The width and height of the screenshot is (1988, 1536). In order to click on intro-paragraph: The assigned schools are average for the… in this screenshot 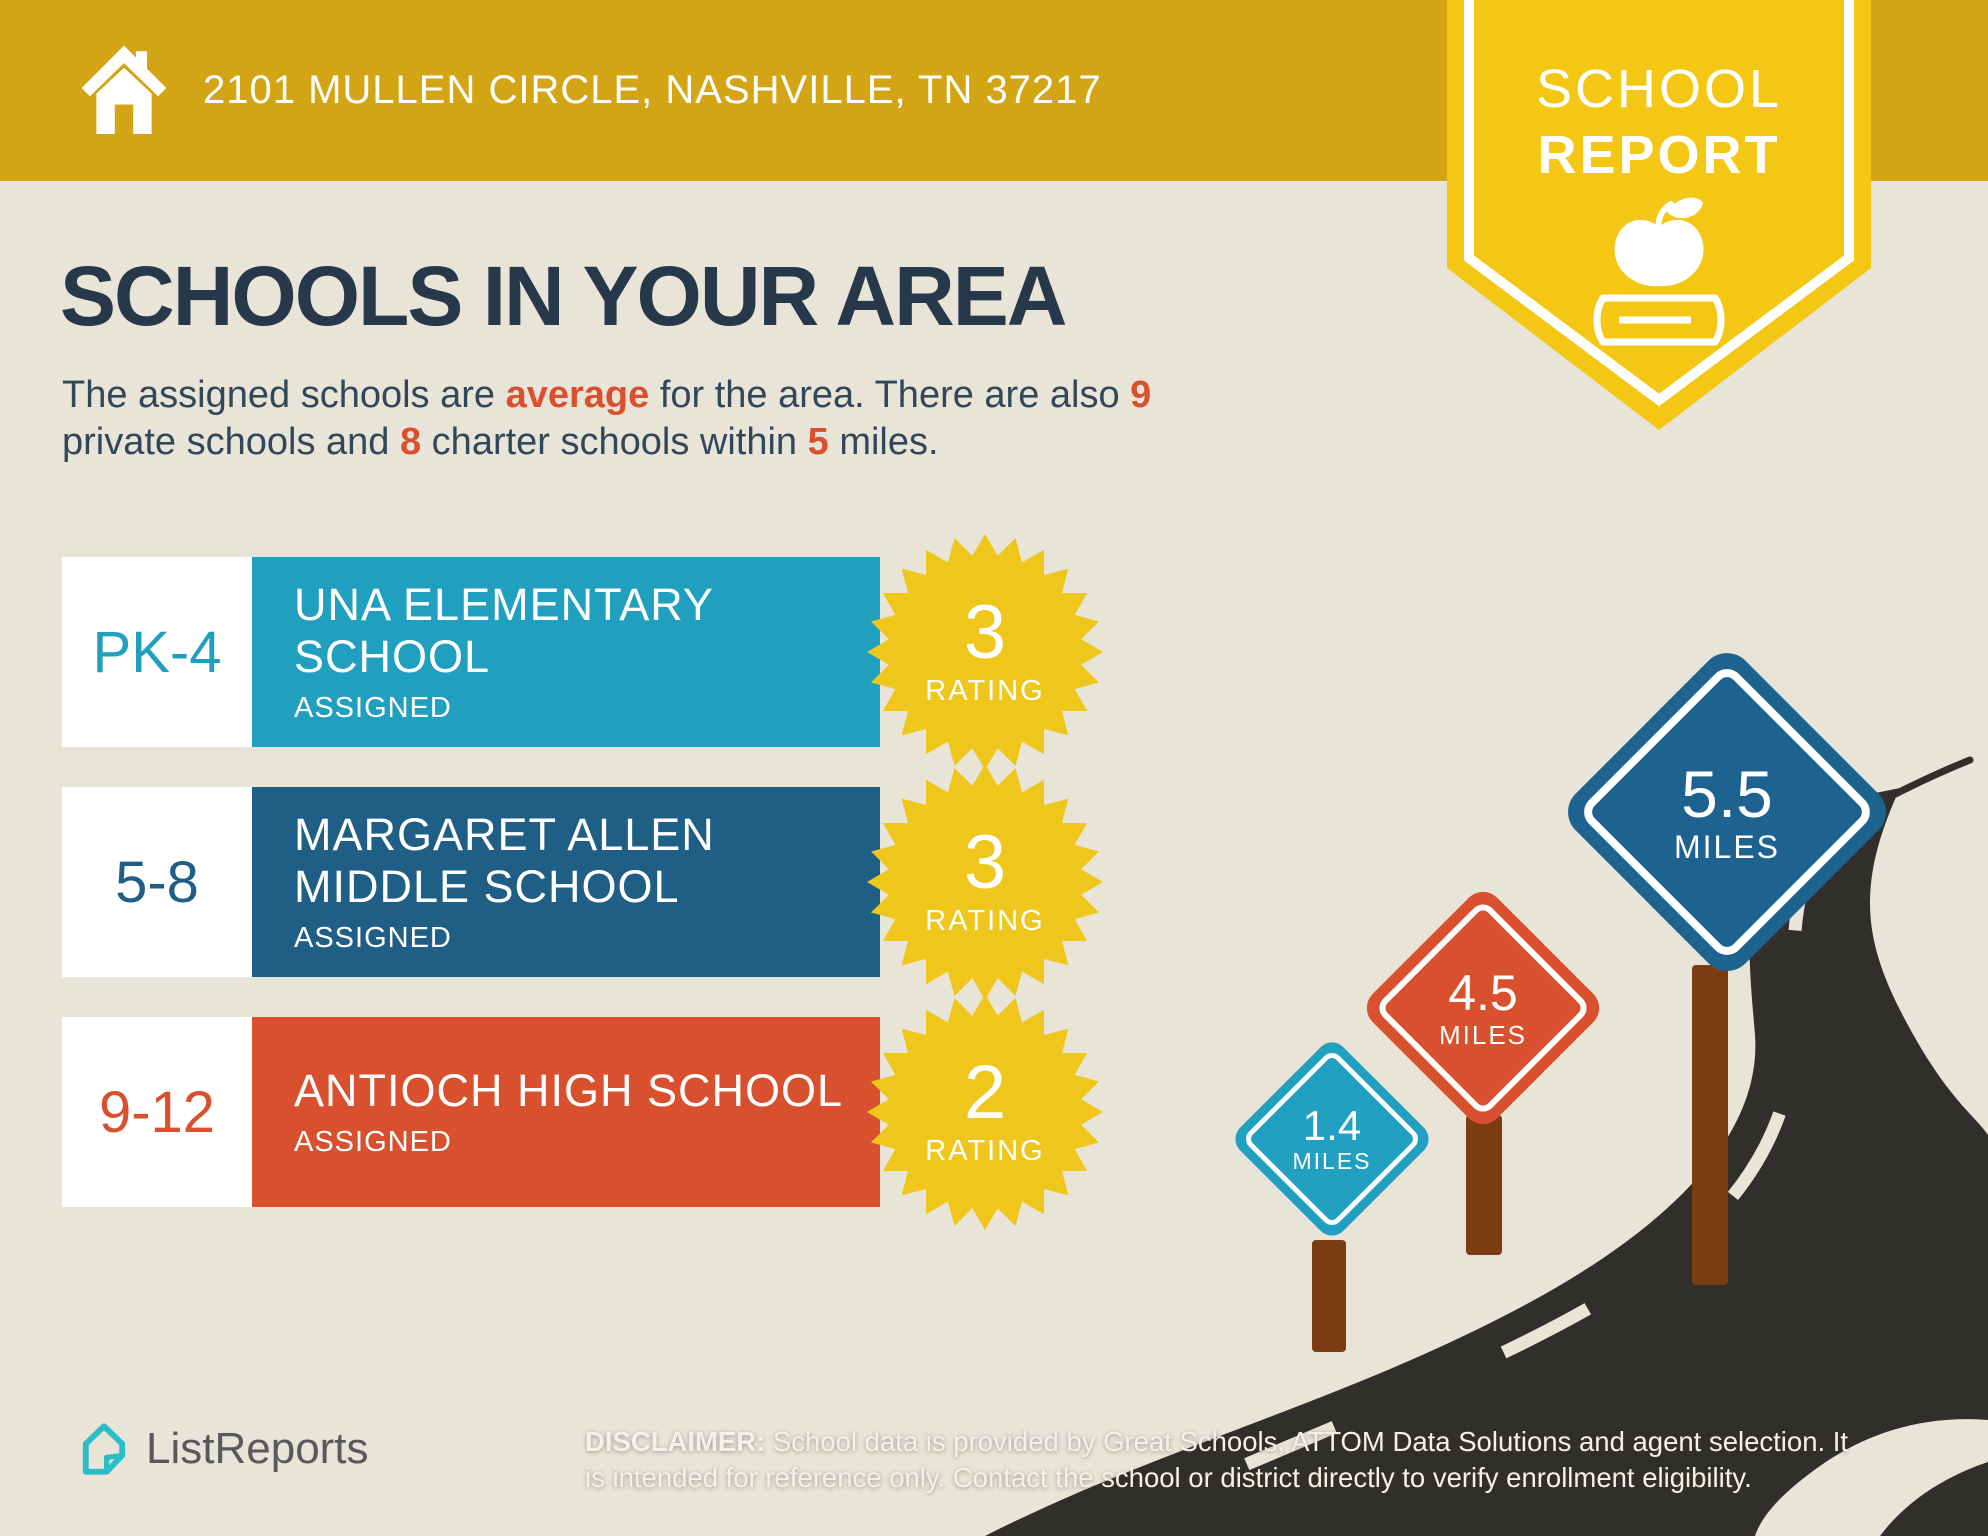, I will do `click(606, 419)`.